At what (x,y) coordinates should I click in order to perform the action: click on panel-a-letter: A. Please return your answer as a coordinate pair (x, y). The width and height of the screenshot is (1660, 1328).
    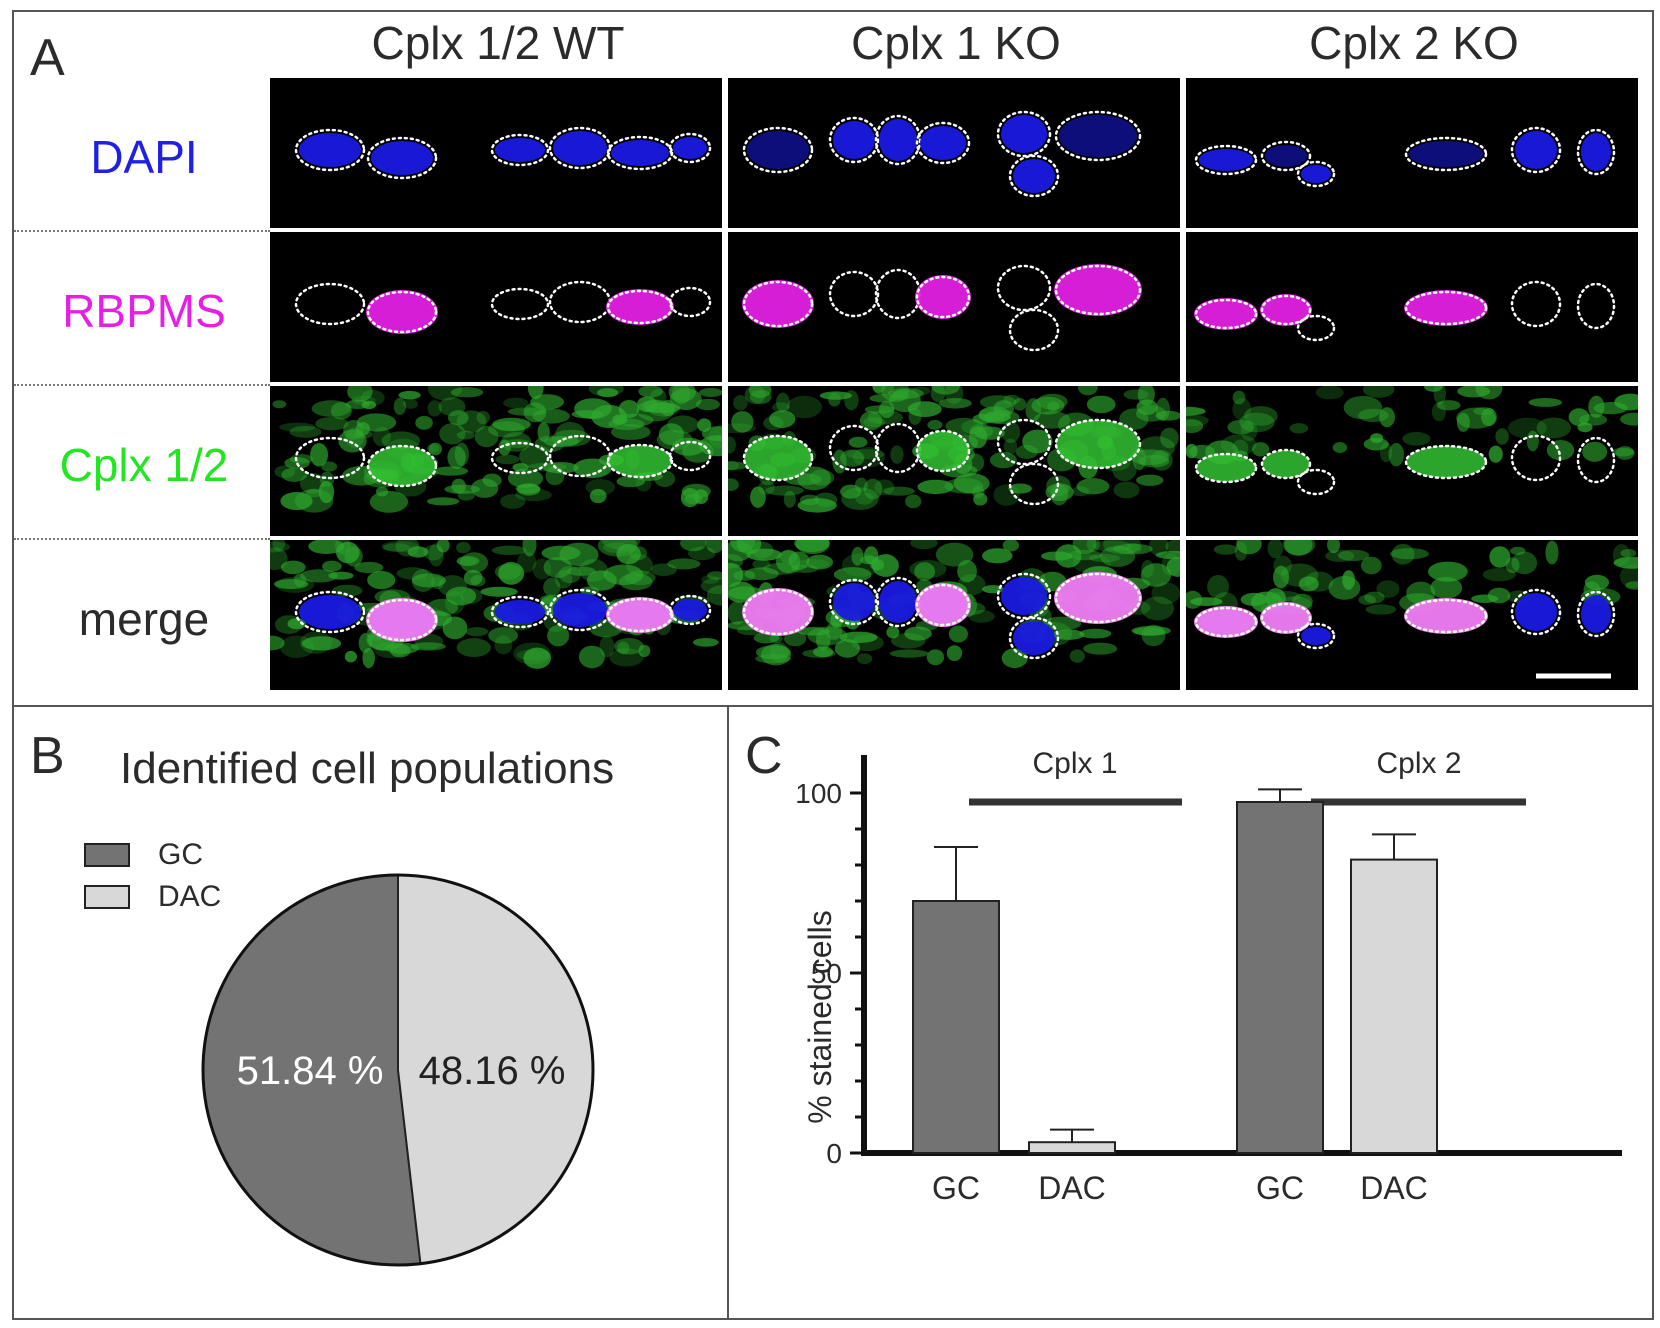
    Looking at the image, I should click on (47, 58).